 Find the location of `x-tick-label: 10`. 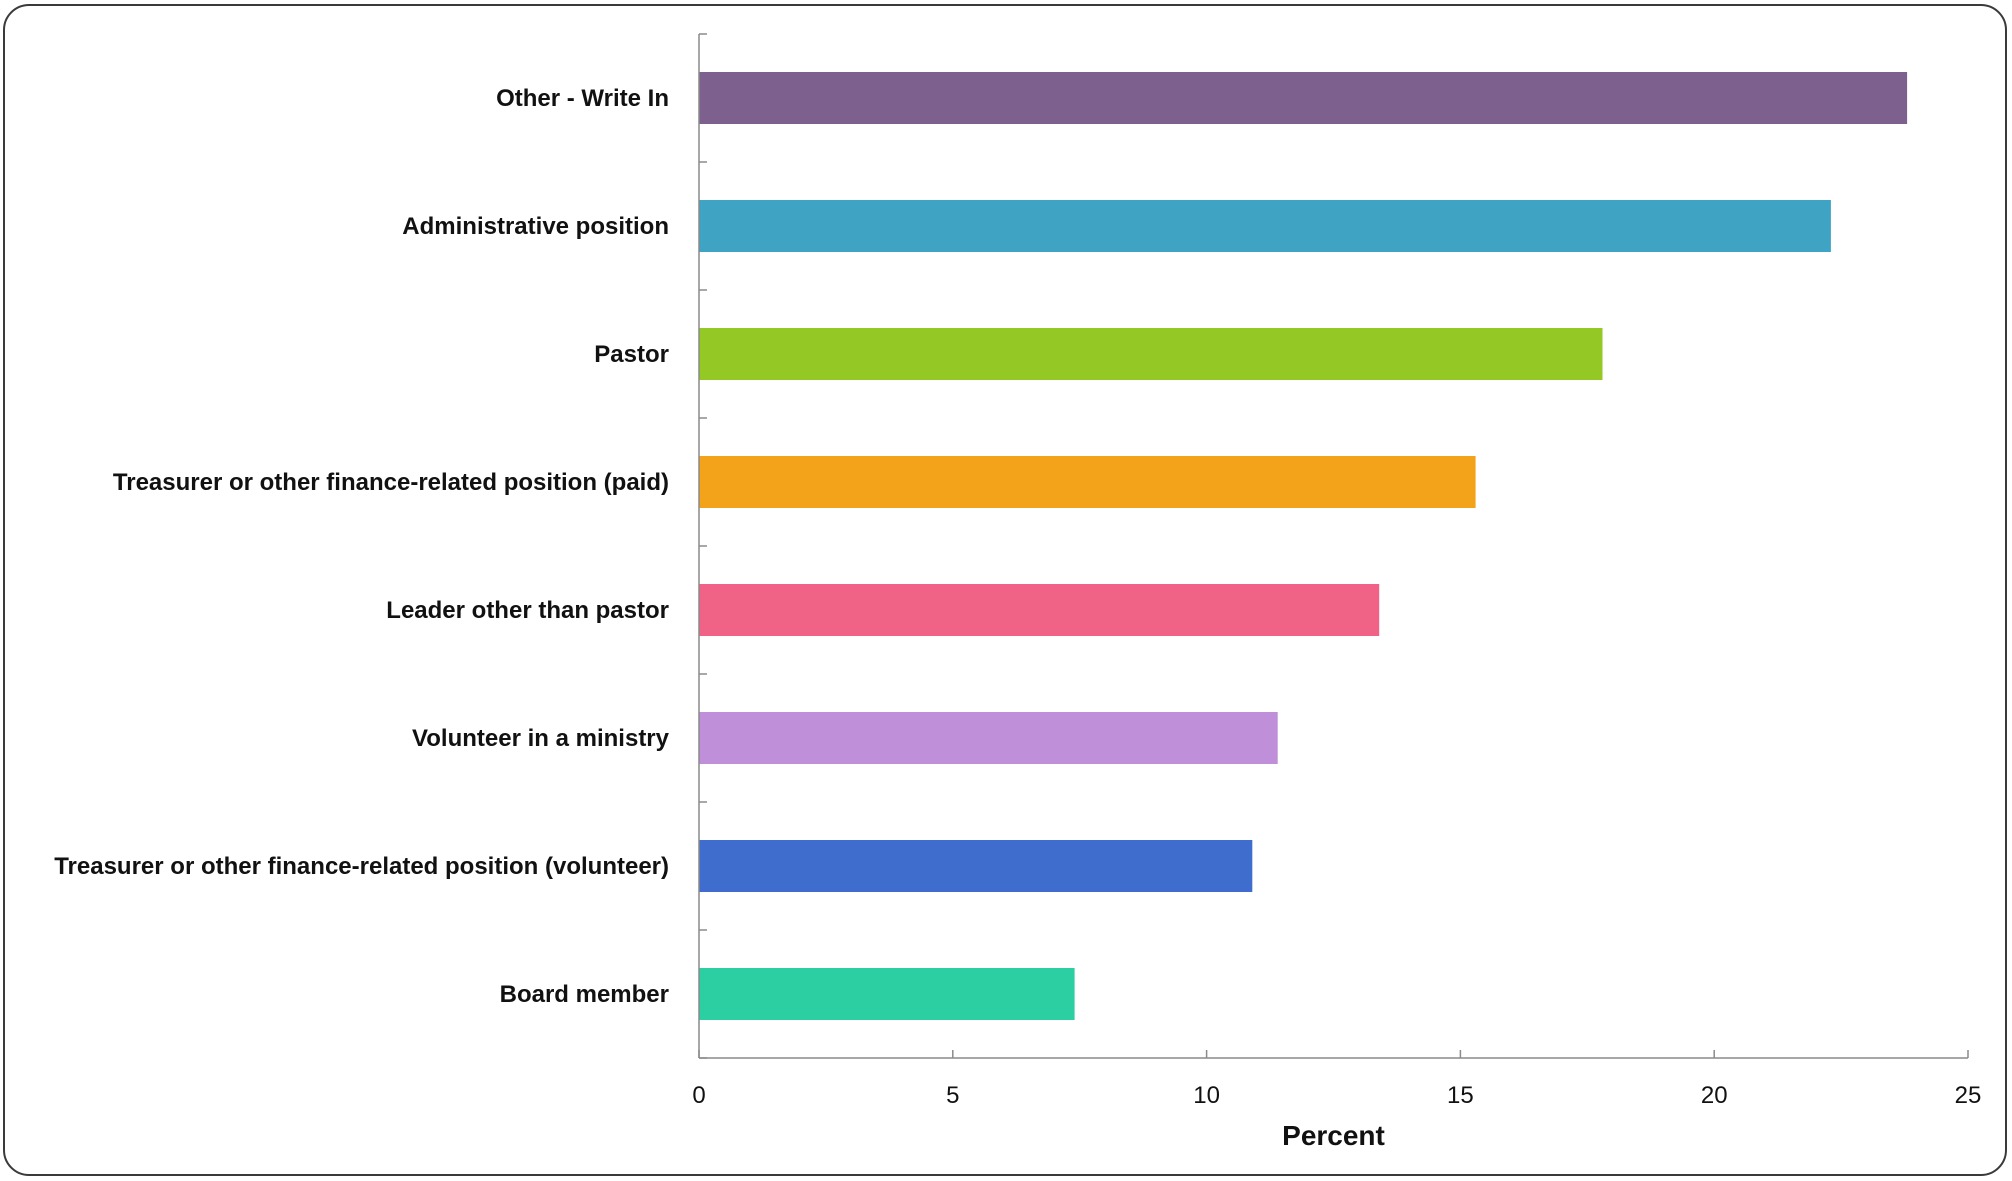

x-tick-label: 10 is located at coordinates (1206, 1095).